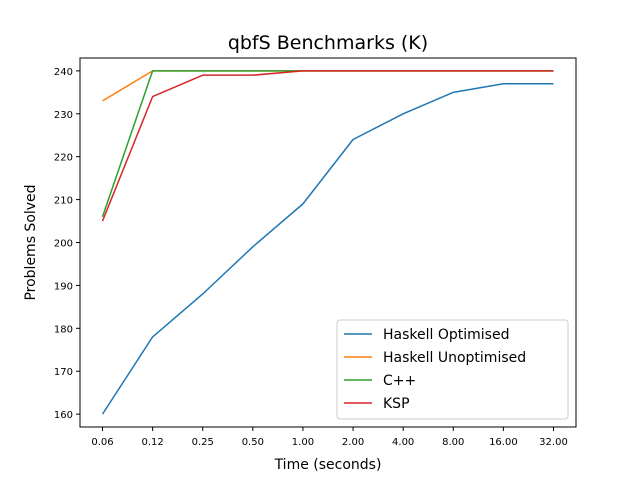  What do you see at coordinates (553, 442) in the screenshot?
I see `x-tick-label: 32.00` at bounding box center [553, 442].